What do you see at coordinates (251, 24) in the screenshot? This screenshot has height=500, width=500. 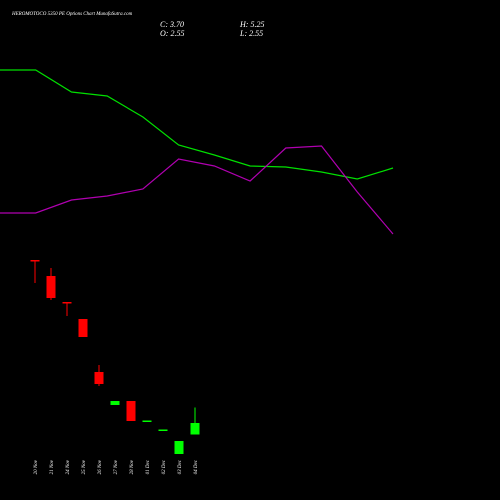 I see `info-high: H: 5.25` at bounding box center [251, 24].